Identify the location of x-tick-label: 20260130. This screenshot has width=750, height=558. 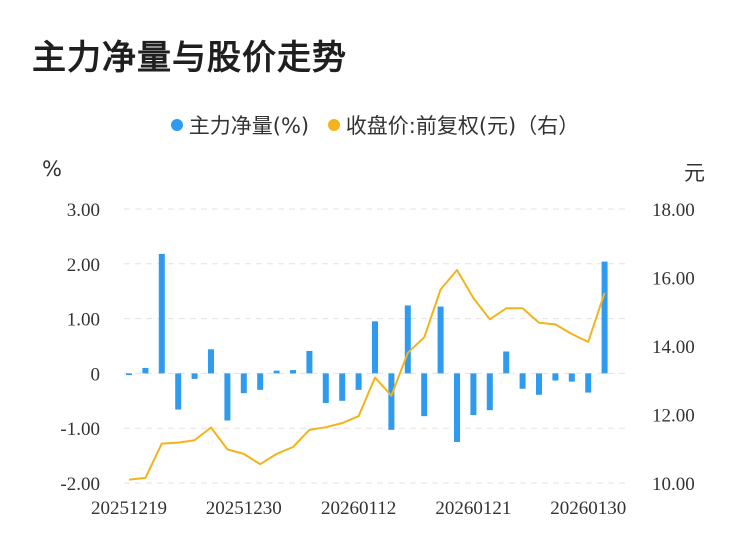
(588, 508).